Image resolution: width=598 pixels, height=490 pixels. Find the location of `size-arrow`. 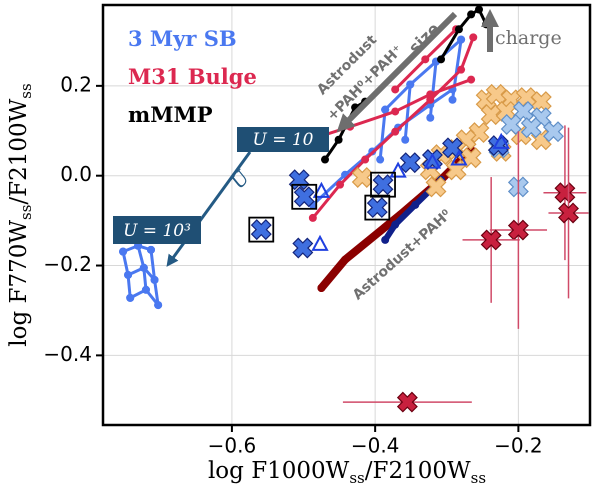

size-arrow is located at coordinates (397, 72).